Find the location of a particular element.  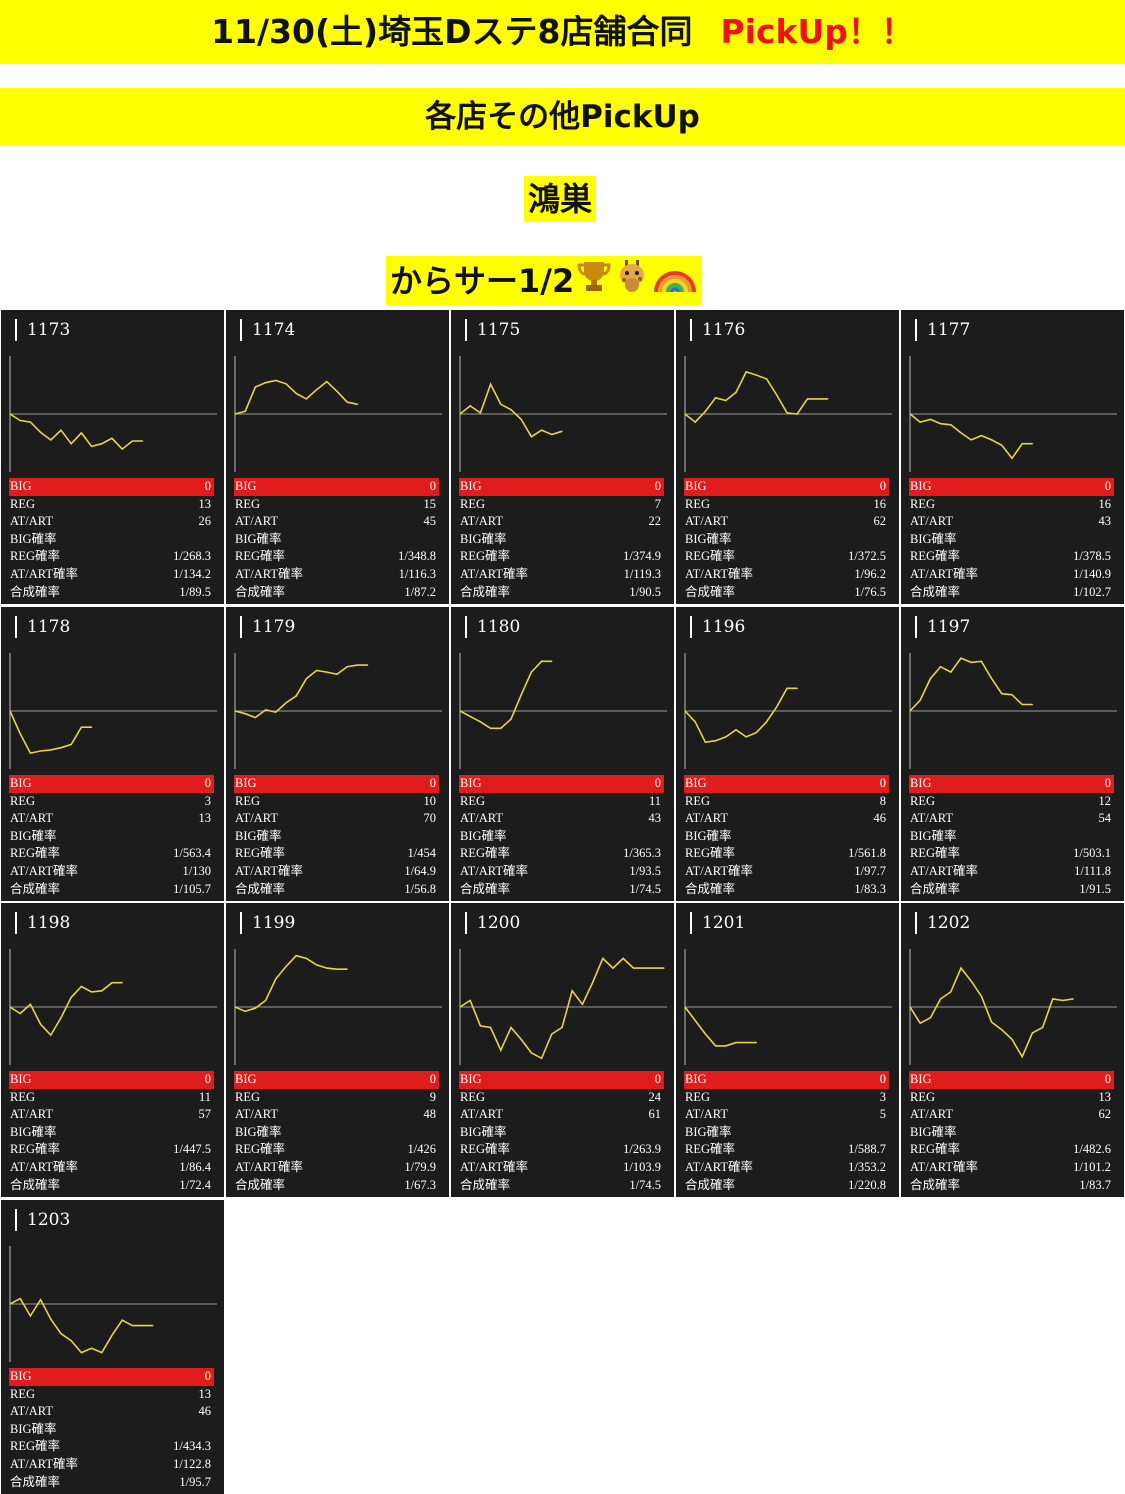

stat-row-reg: REG 10 is located at coordinates (335, 802).